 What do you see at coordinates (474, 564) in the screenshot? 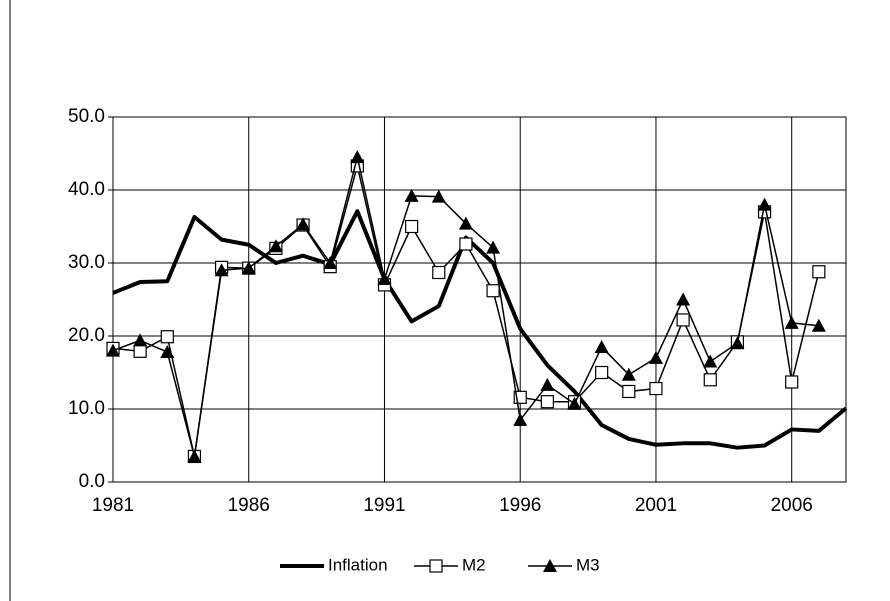
I see `legend-label: M2` at bounding box center [474, 564].